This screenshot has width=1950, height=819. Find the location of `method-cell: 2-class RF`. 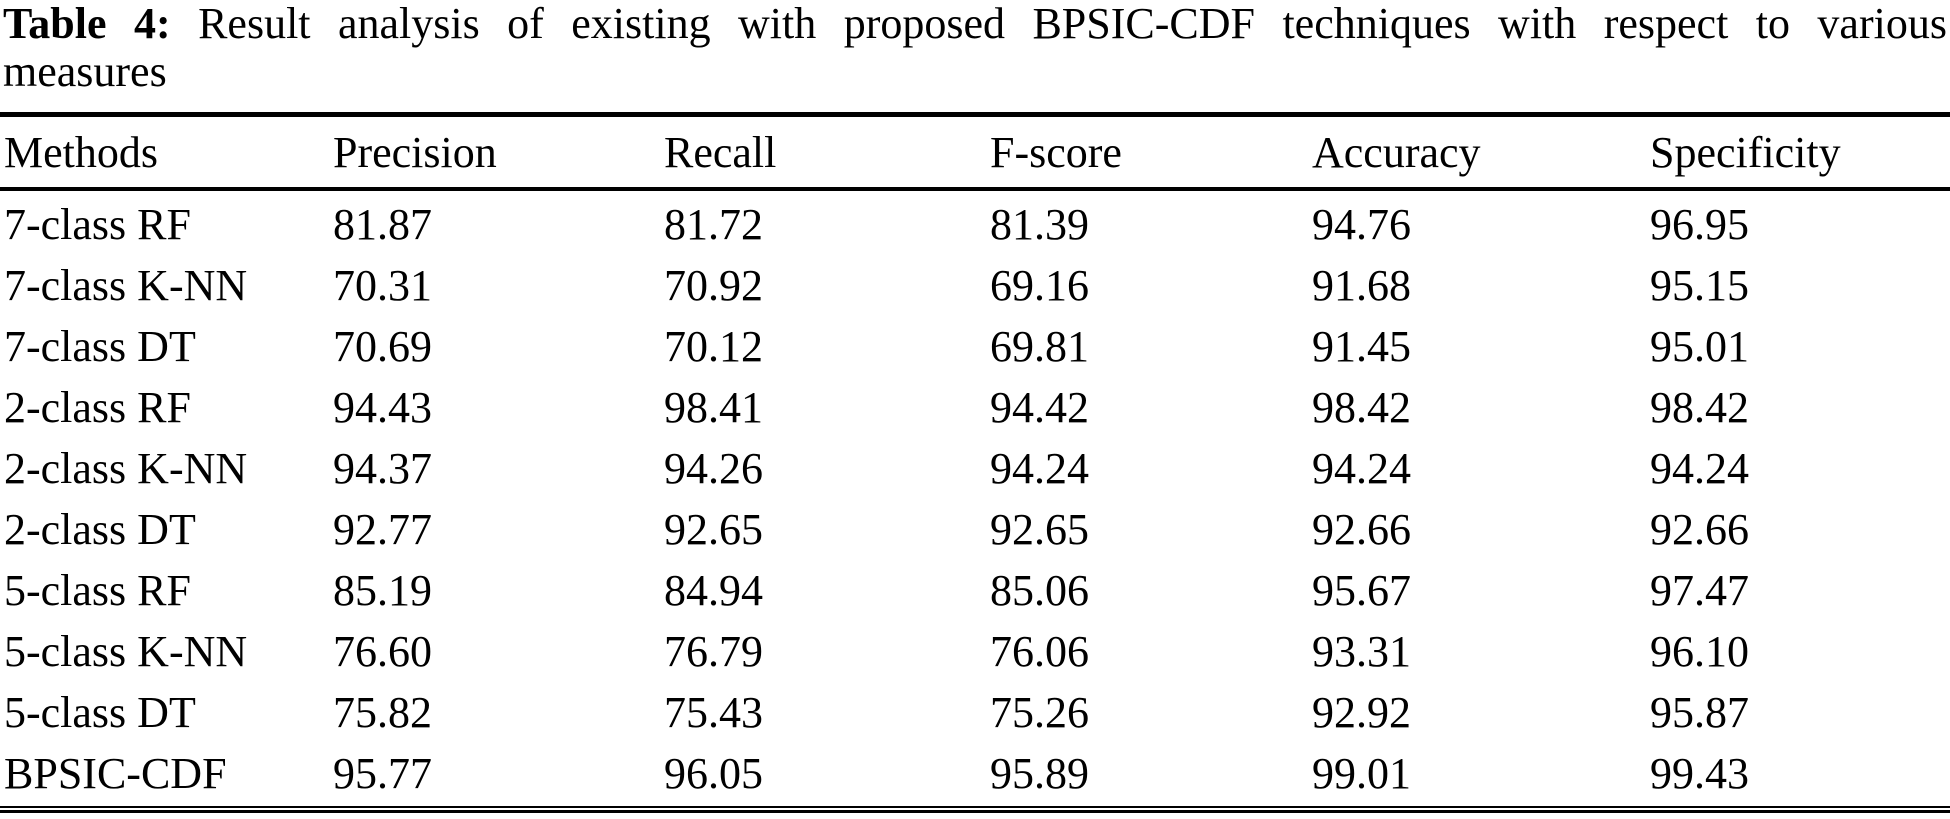

method-cell: 2-class RF is located at coordinates (97, 407).